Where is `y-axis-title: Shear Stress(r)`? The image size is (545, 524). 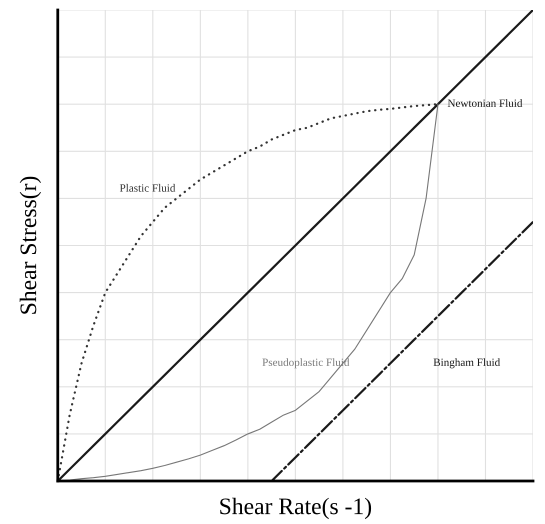
y-axis-title: Shear Stress(r) is located at coordinates (31, 245).